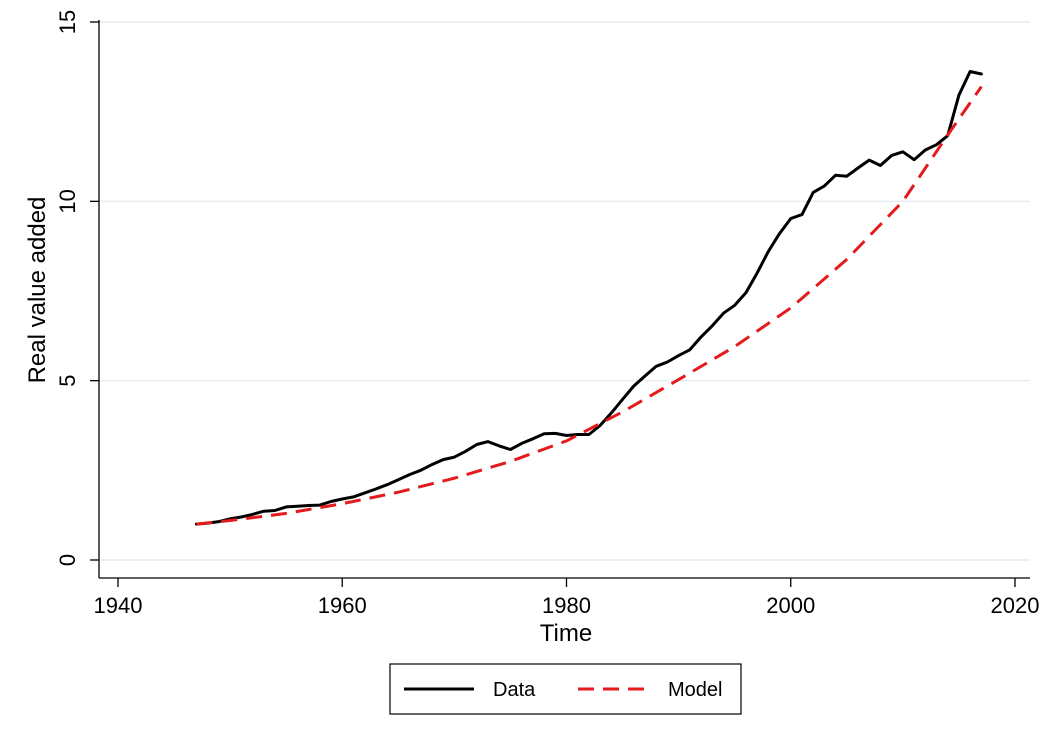 The image size is (1052, 731). Describe the element at coordinates (790, 605) in the screenshot. I see `x-tick-label-3: 2000` at that location.